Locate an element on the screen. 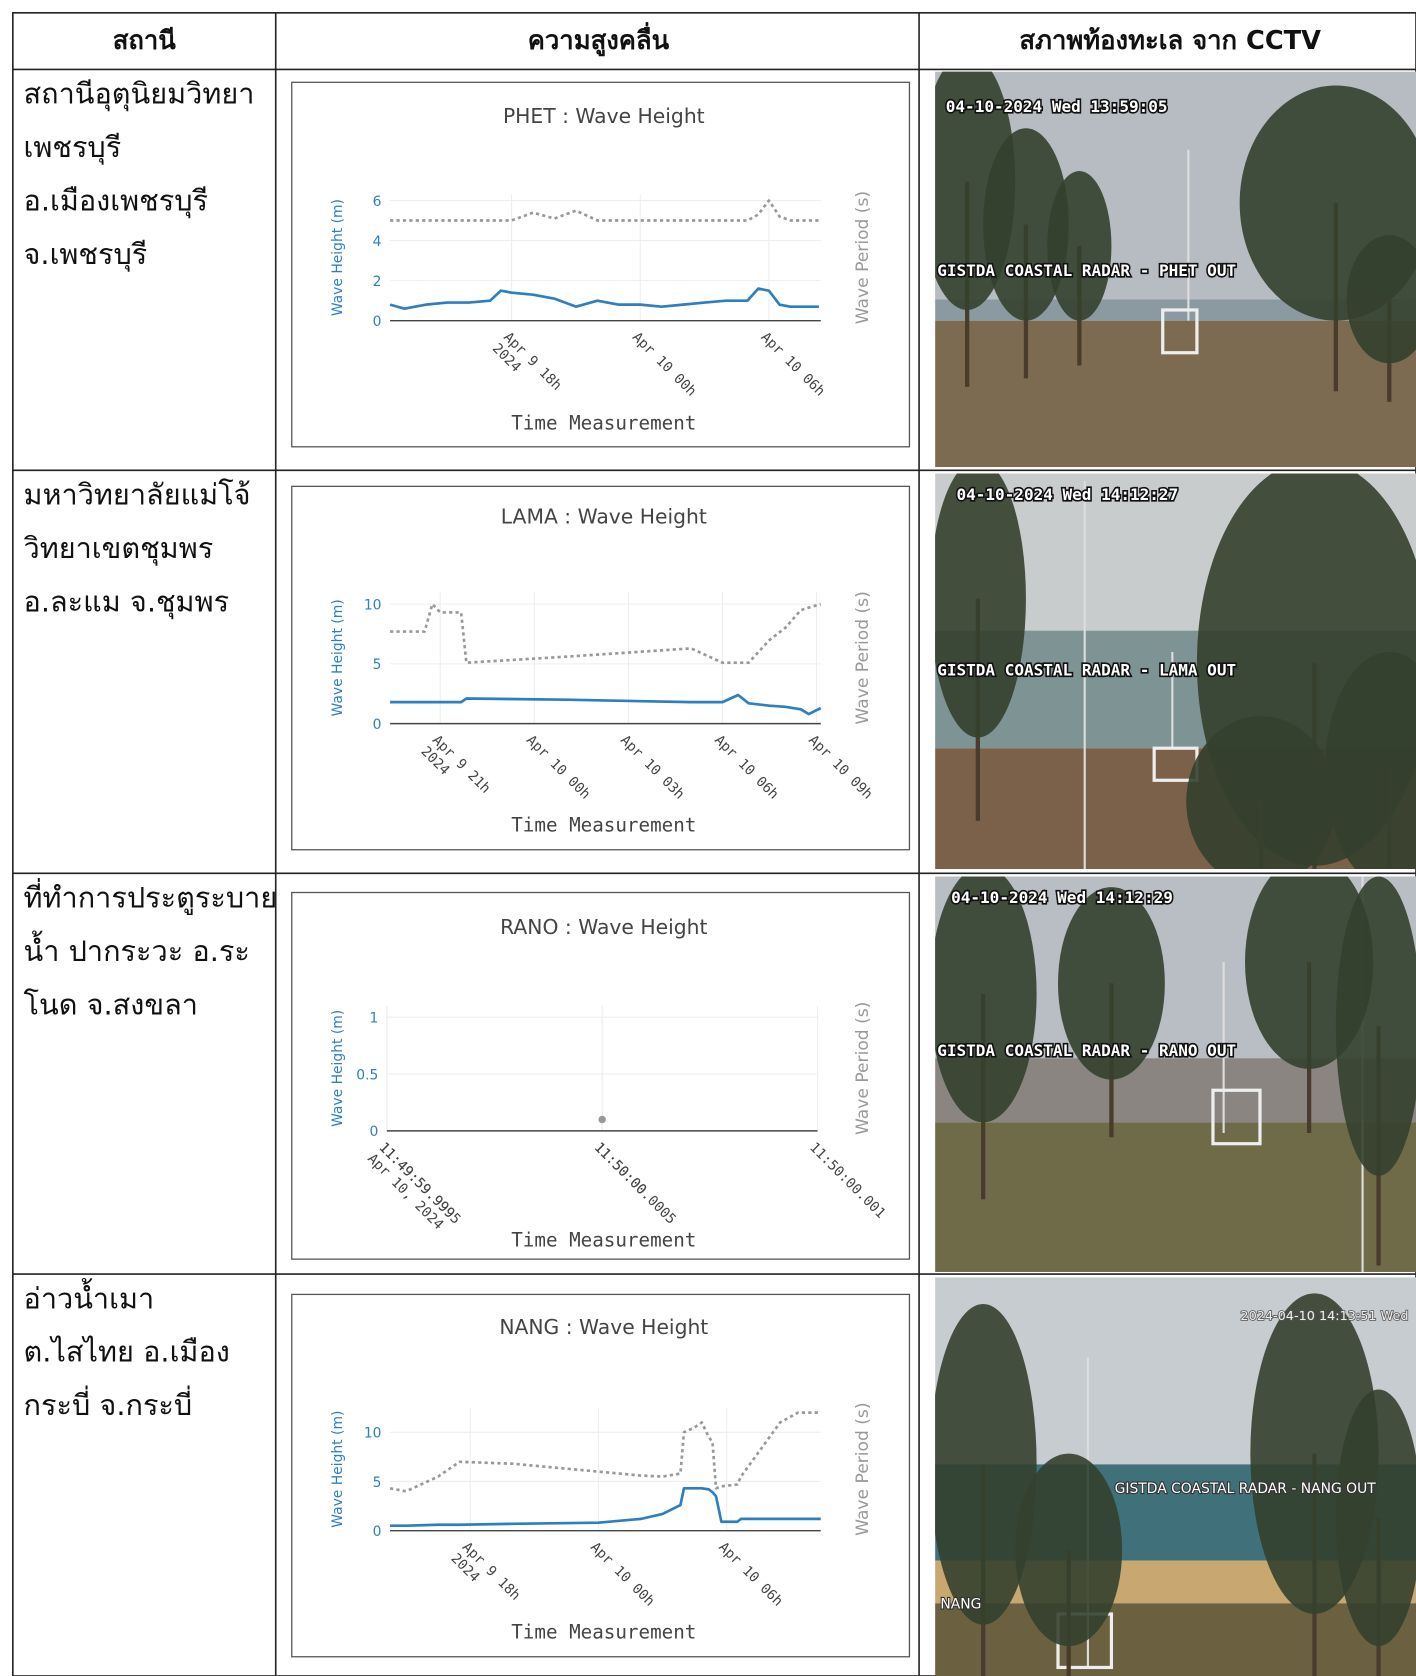 Image resolution: width=1416 pixels, height=1676 pixels. cctv-caption: GISTDA COASTAL RADAR - RANO OUT is located at coordinates (1086, 1050).